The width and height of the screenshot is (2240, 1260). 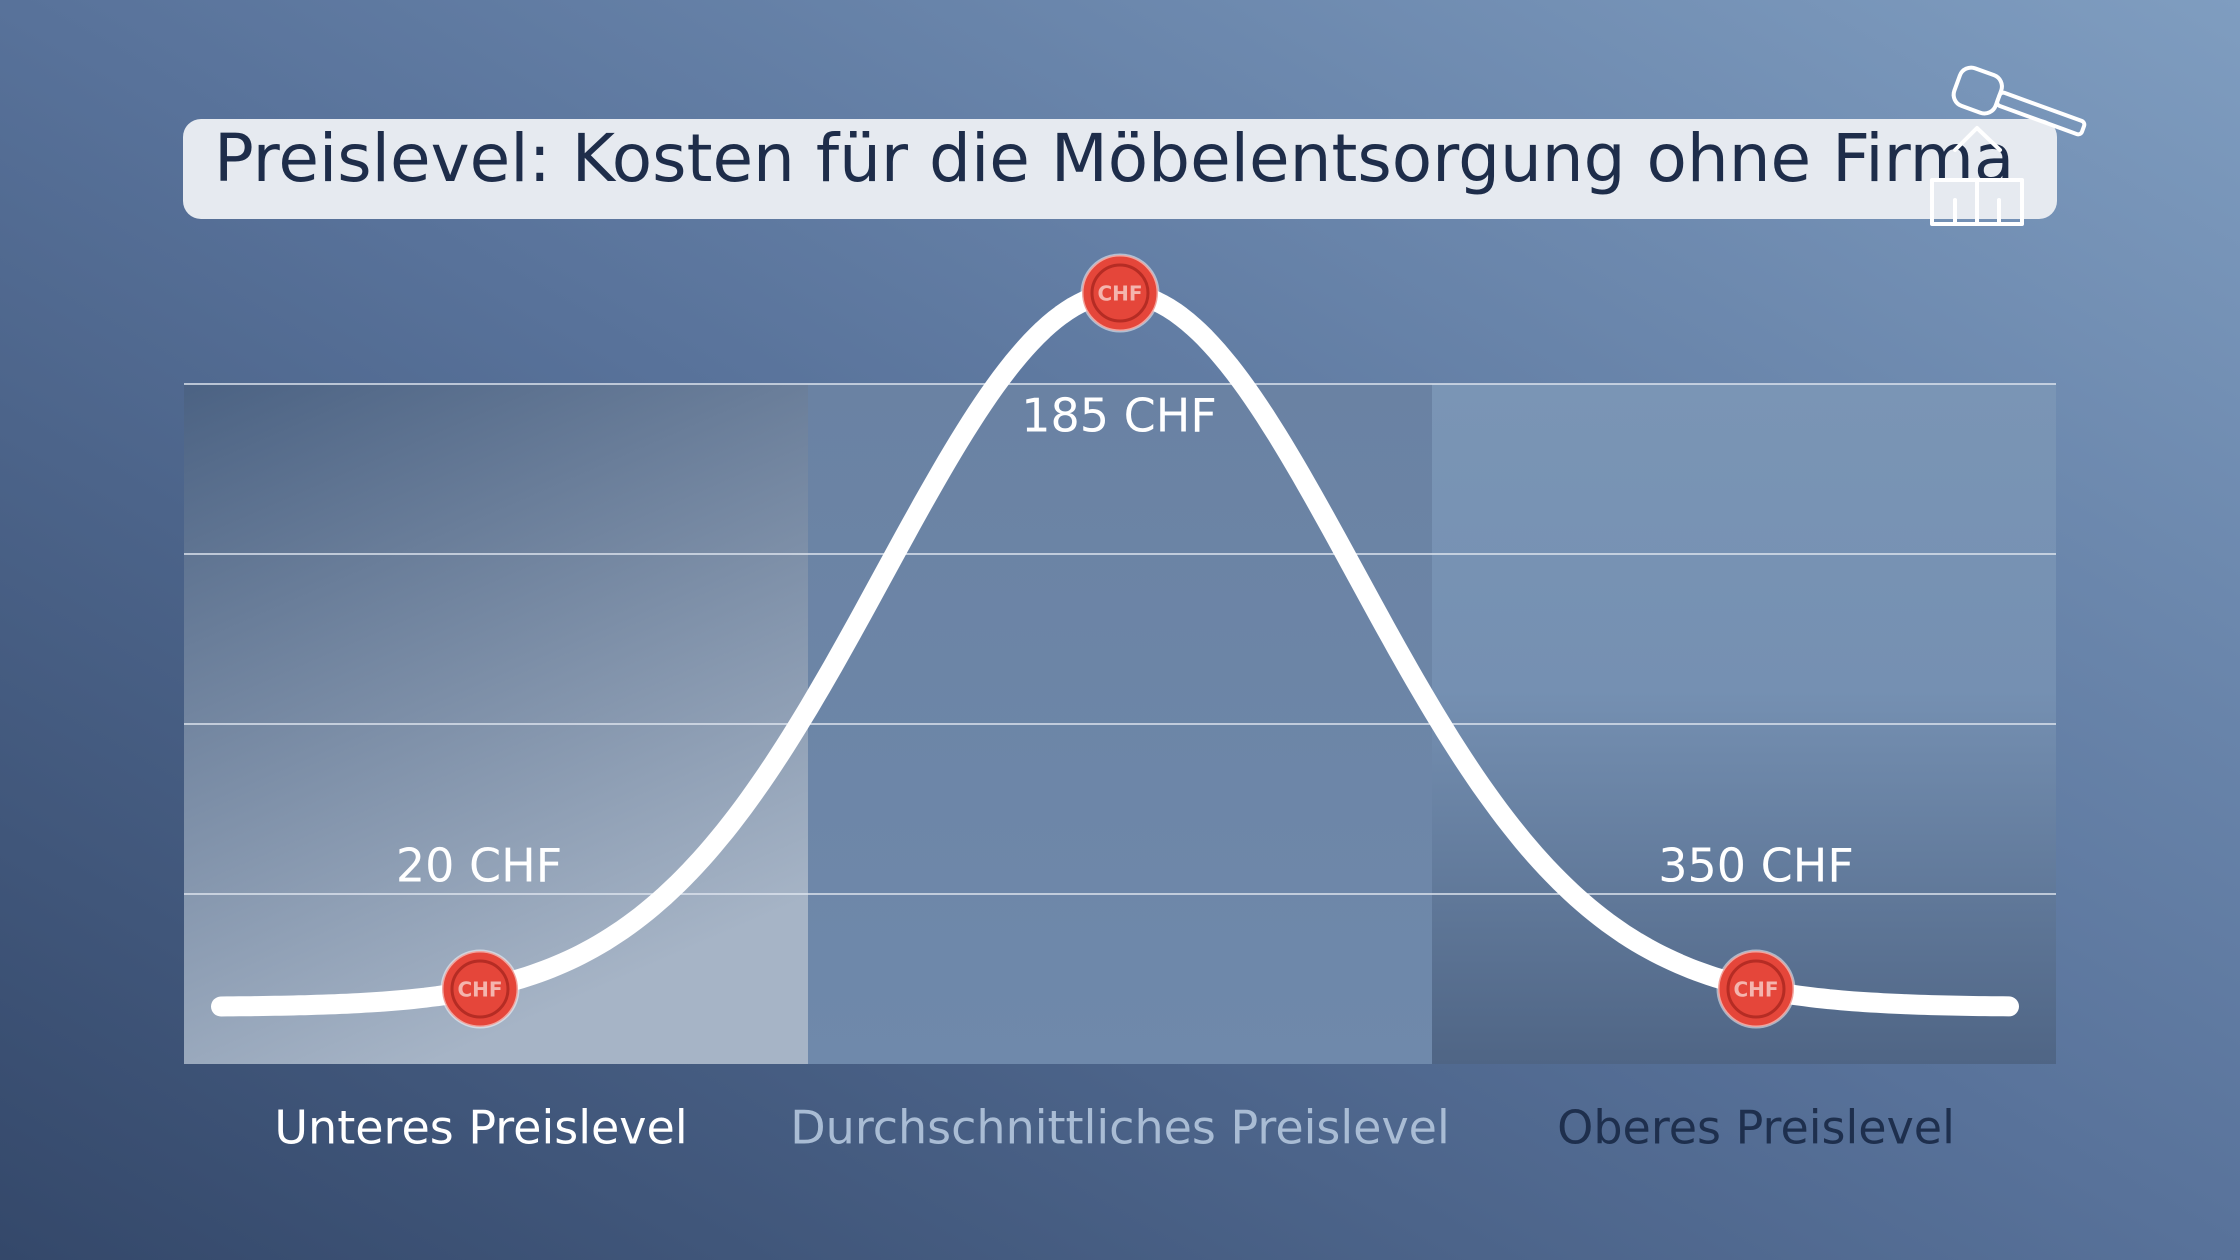 I want to click on price-label: 20 CHF, so click(x=479, y=866).